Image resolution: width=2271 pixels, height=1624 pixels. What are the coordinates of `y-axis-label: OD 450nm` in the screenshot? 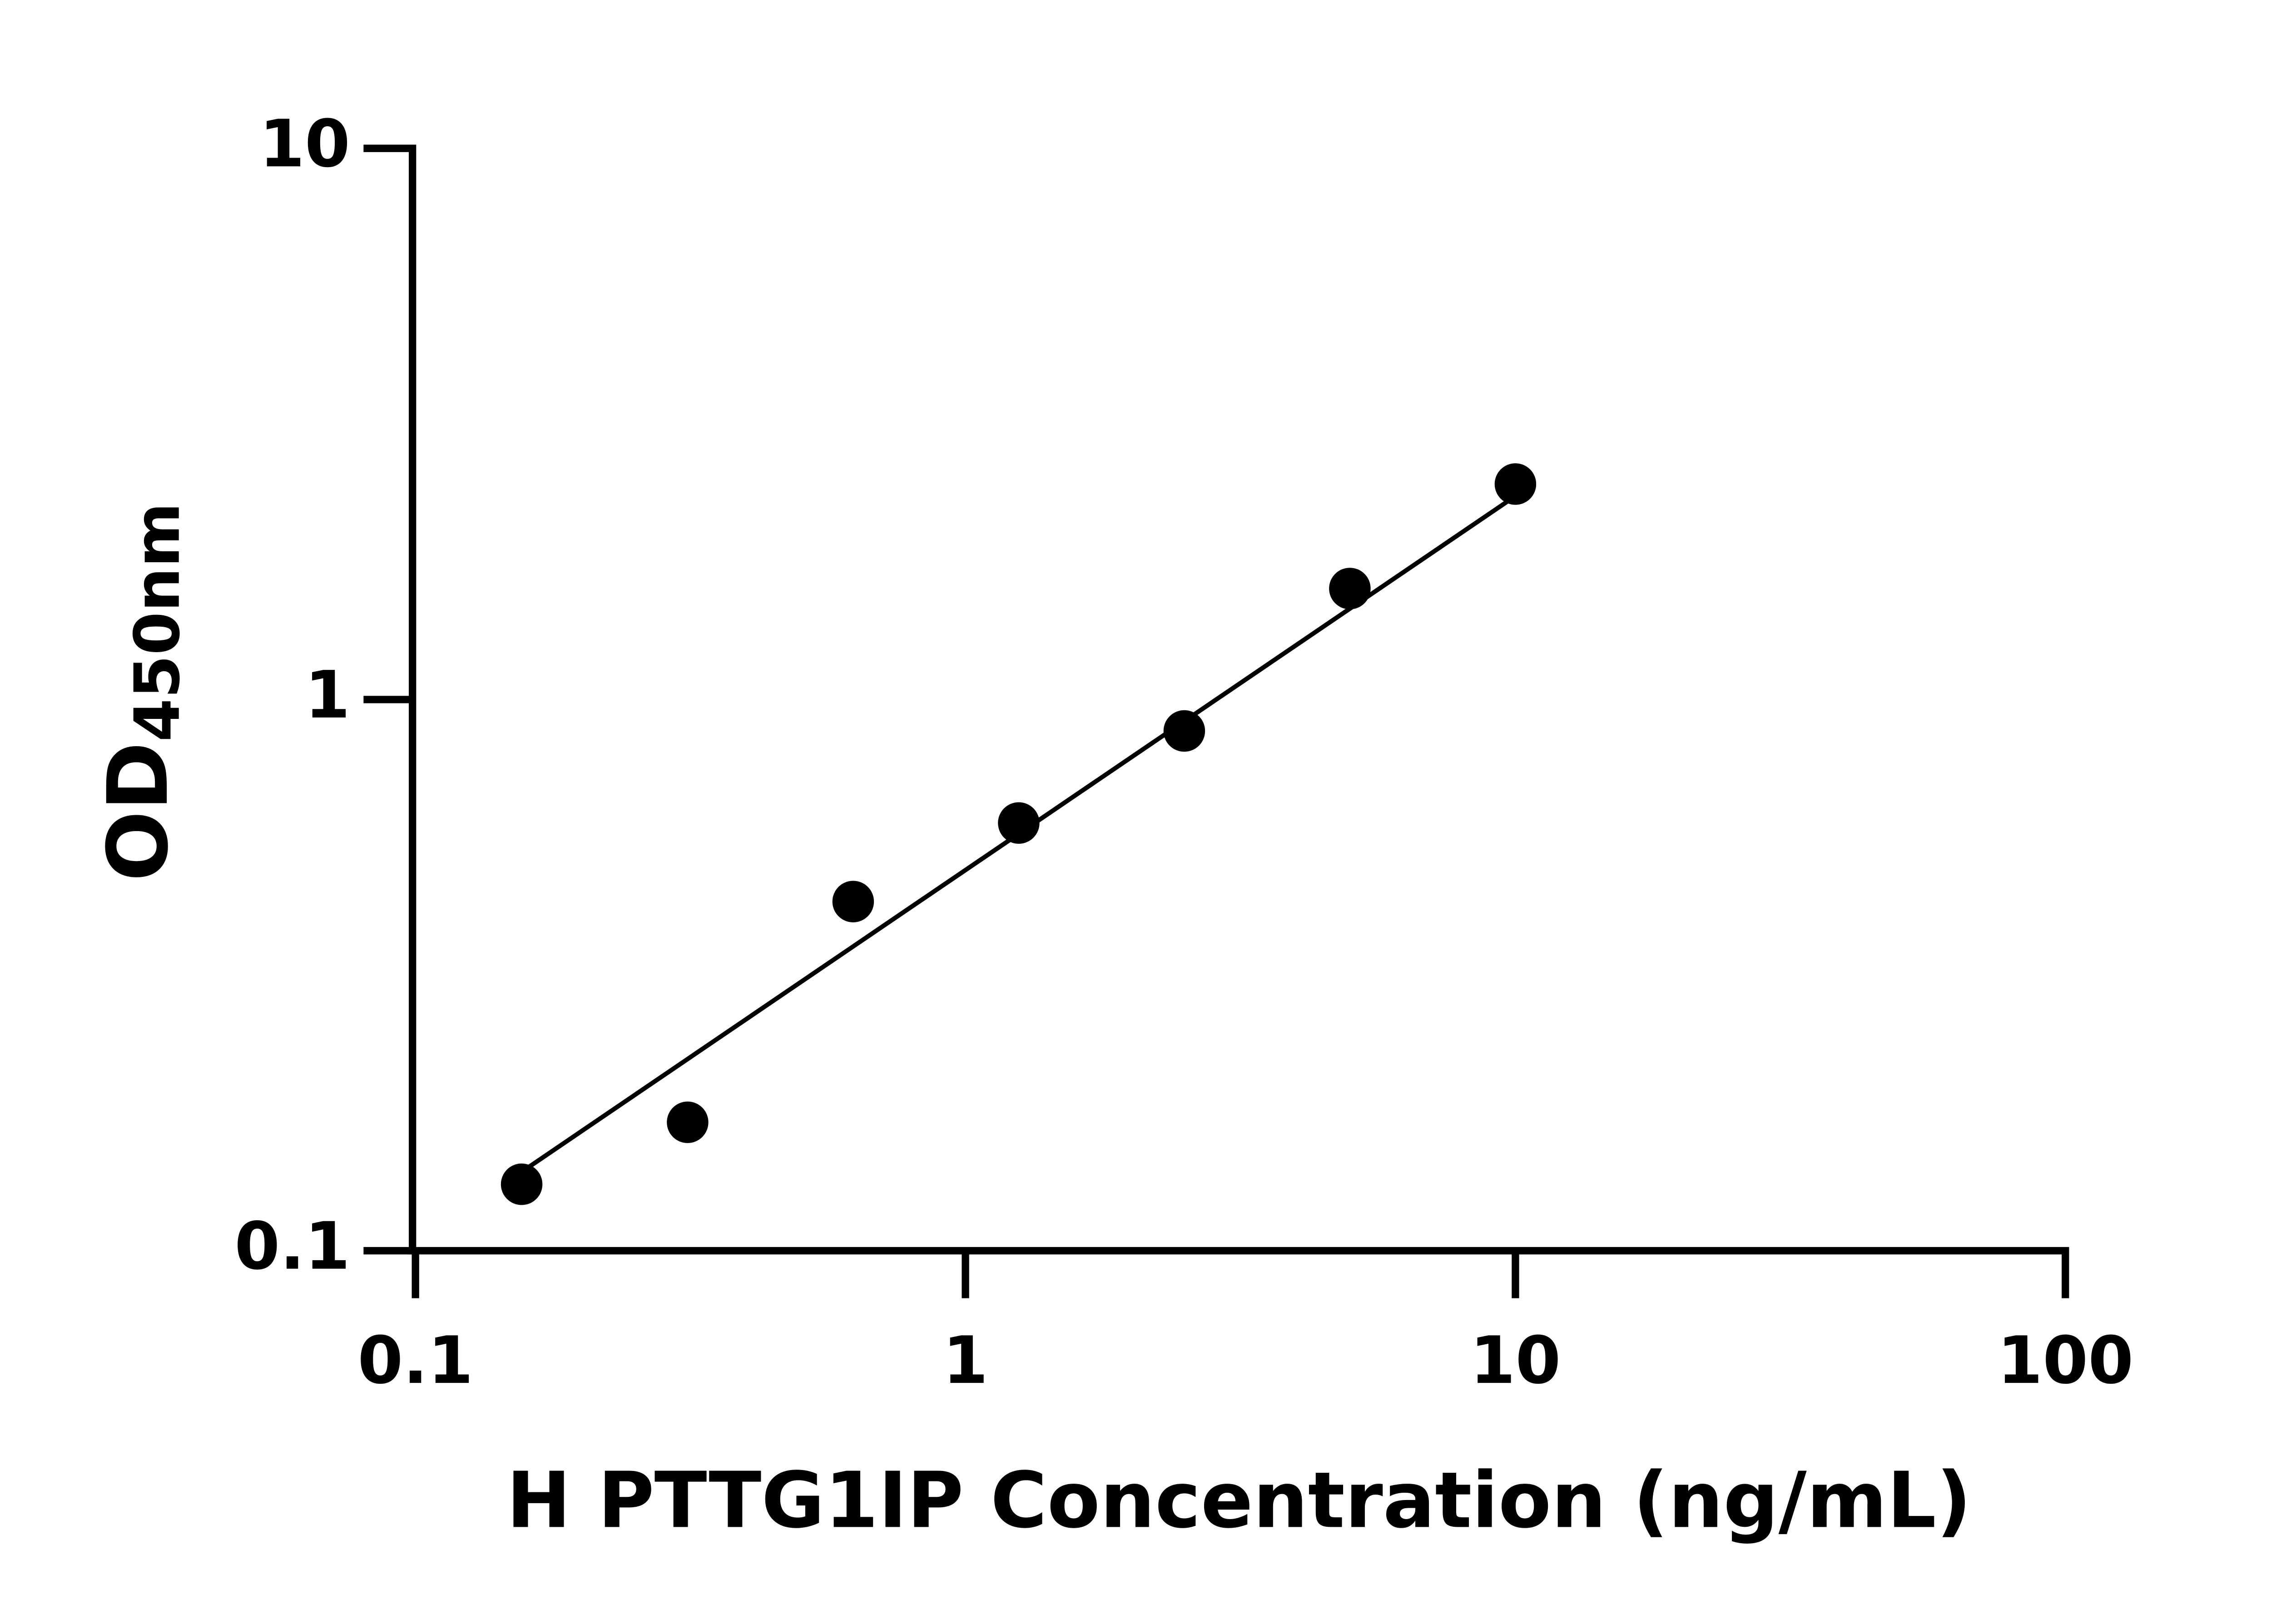 It's located at (142, 691).